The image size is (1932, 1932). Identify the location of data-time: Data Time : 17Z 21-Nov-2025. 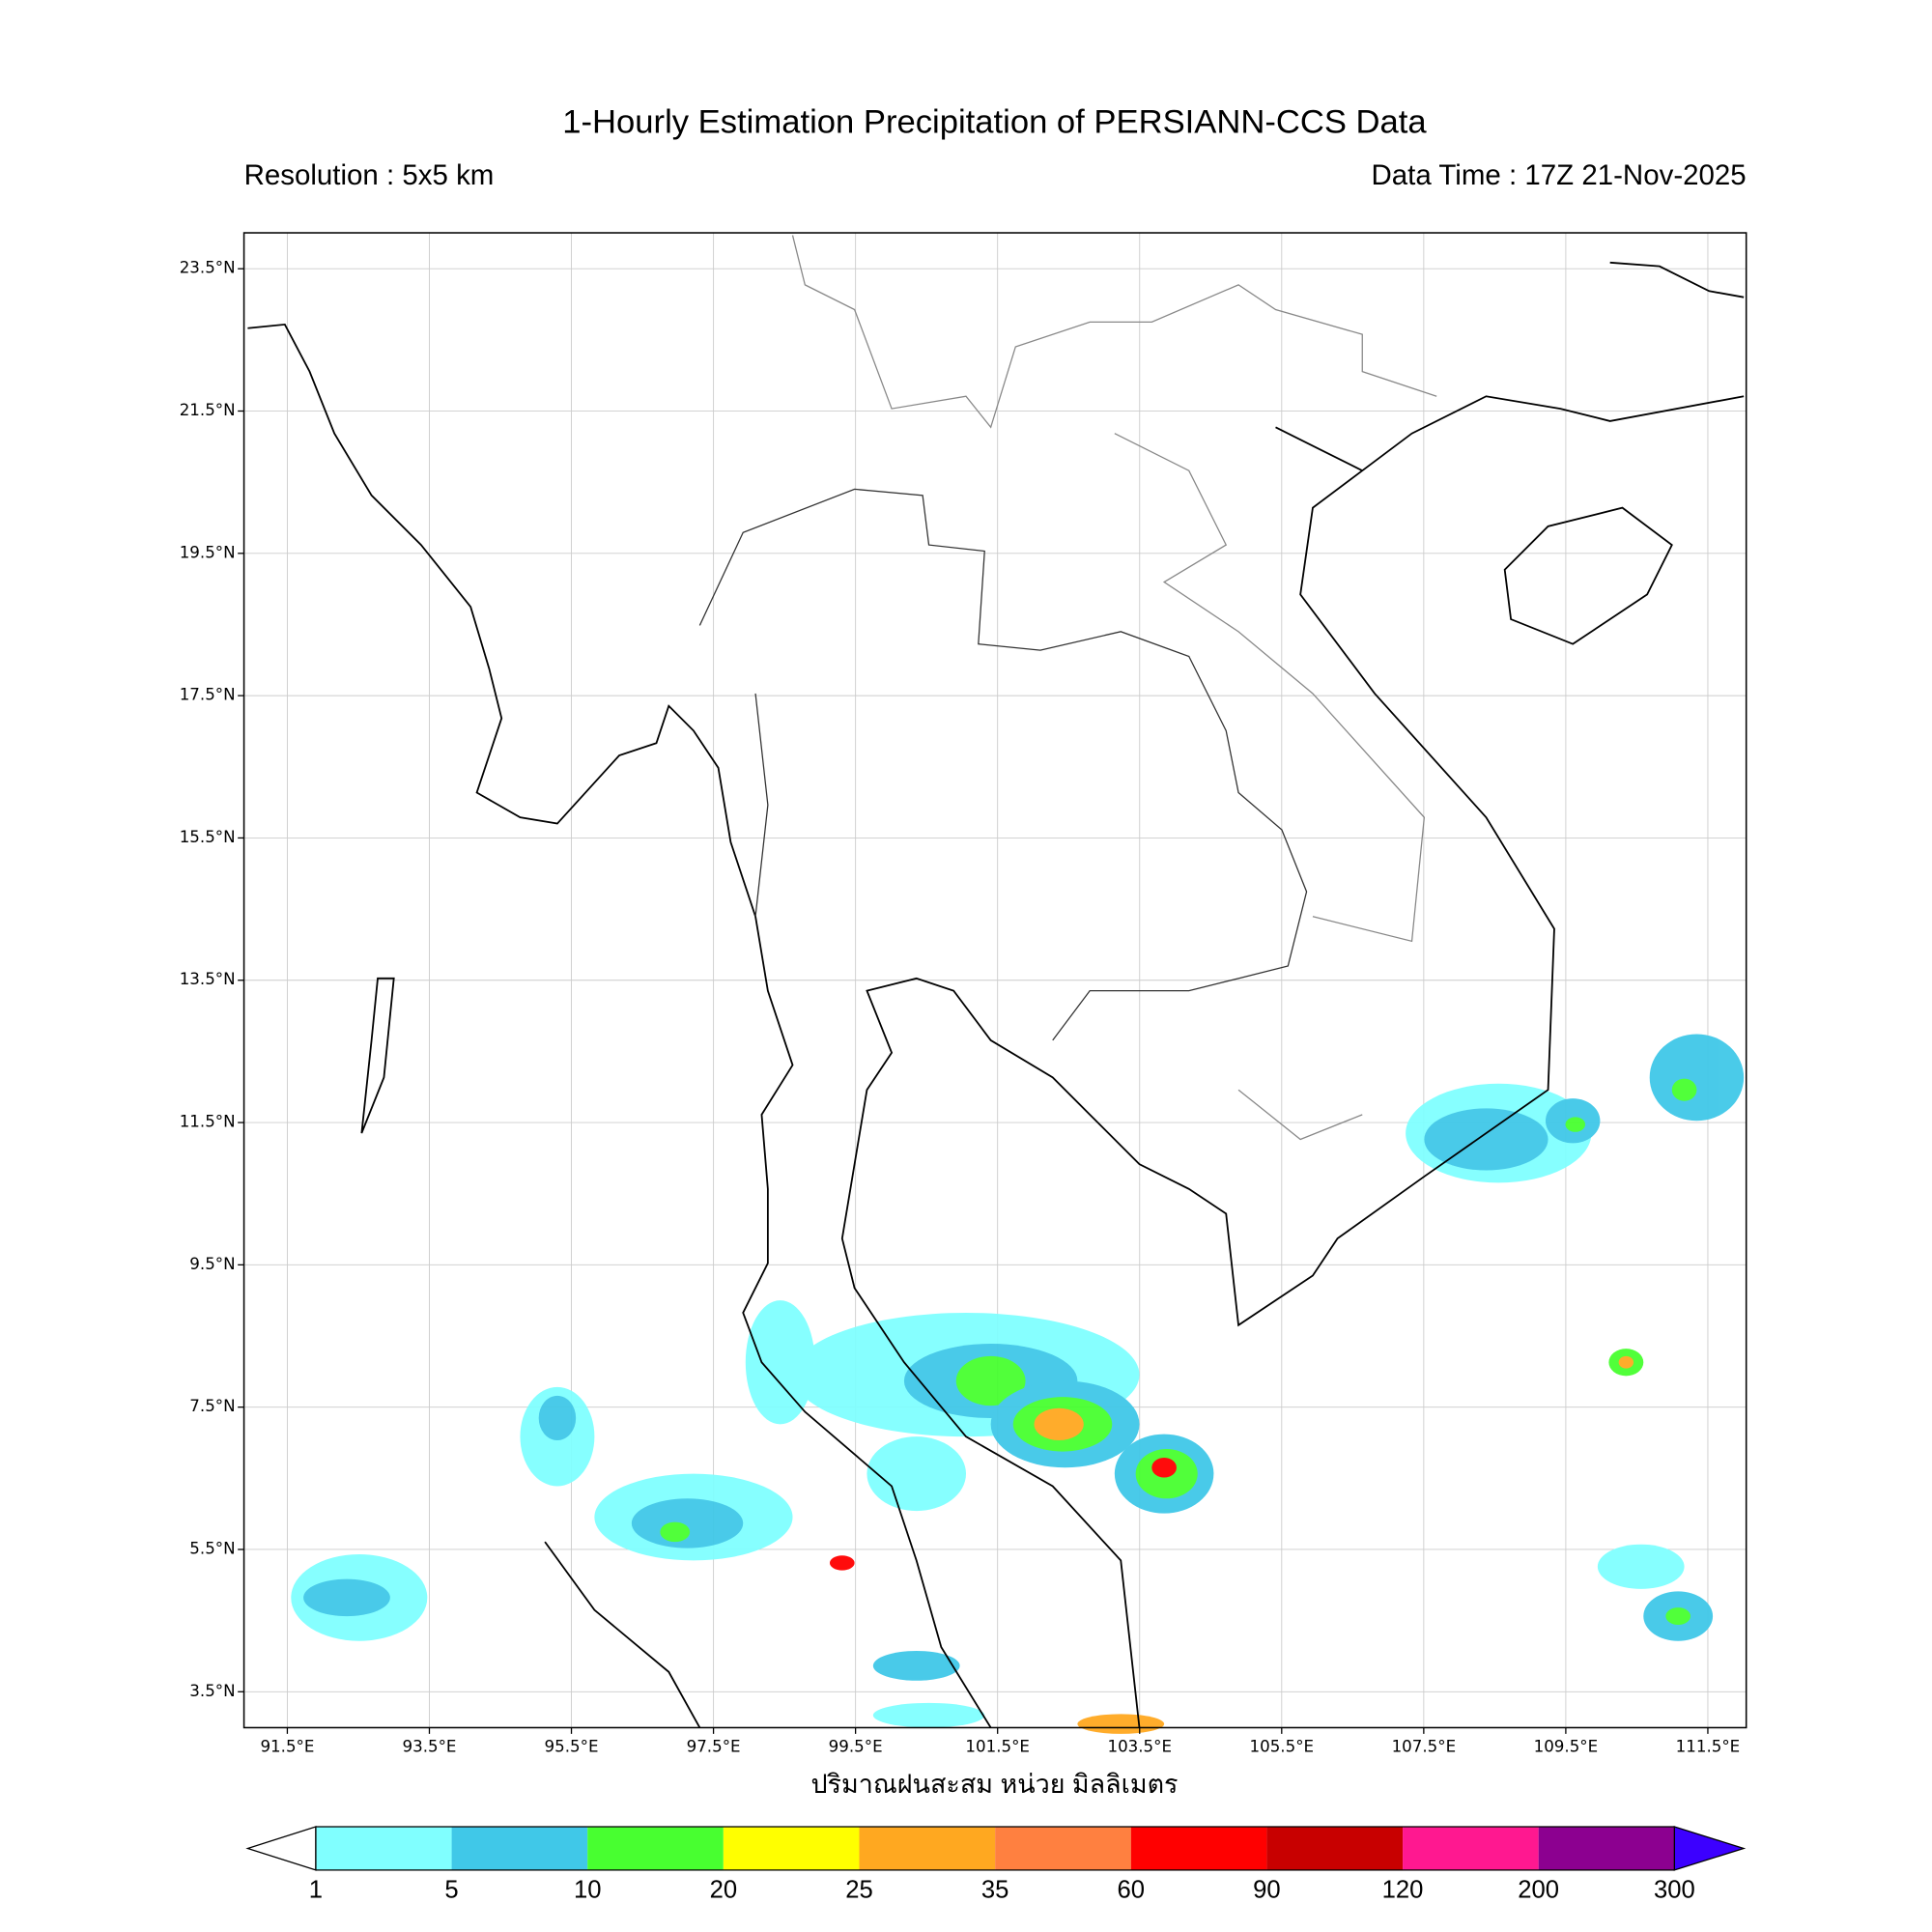
(1559, 175).